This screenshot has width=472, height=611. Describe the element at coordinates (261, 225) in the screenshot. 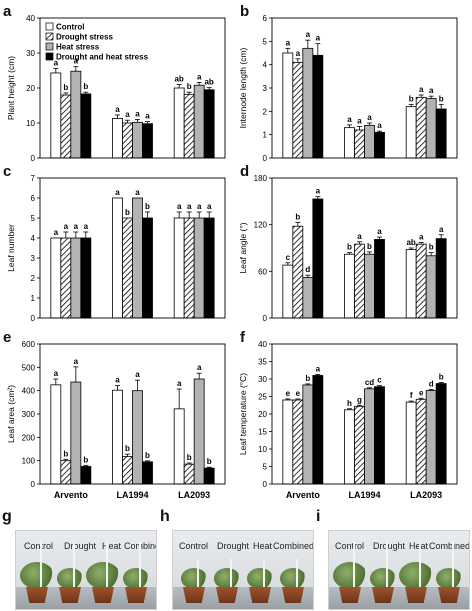

I see `y-tick-label: 120` at that location.